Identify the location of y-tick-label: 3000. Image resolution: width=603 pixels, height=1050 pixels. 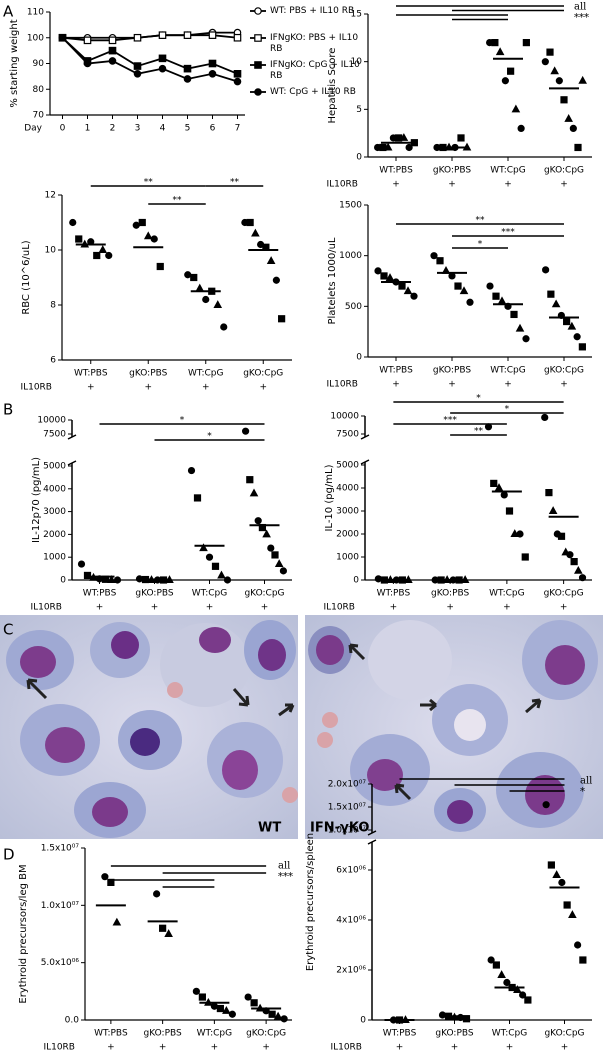
(347, 512).